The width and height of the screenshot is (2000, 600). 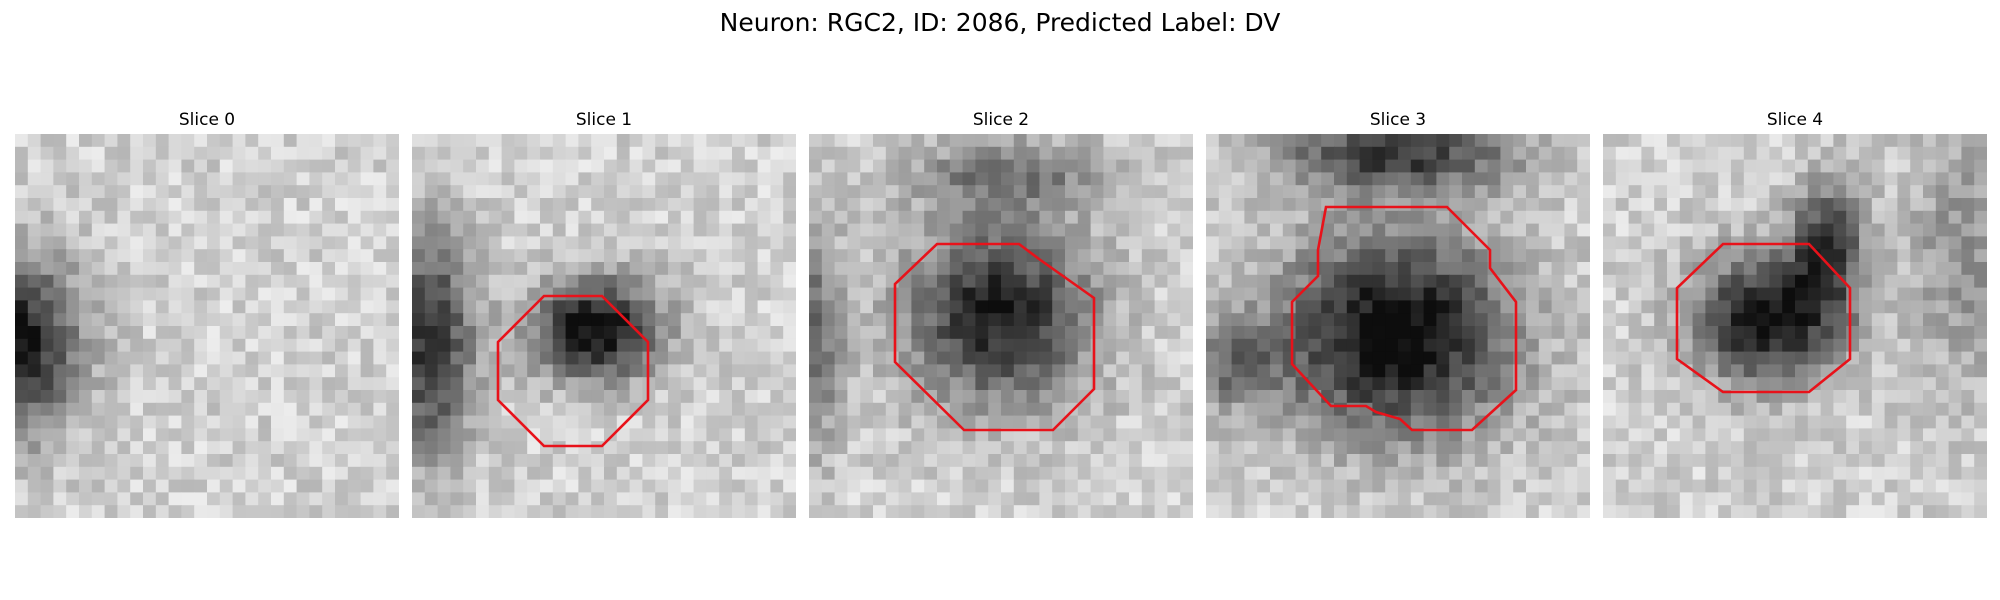 I want to click on slice-panel-0: Slice 0, so click(x=207, y=313).